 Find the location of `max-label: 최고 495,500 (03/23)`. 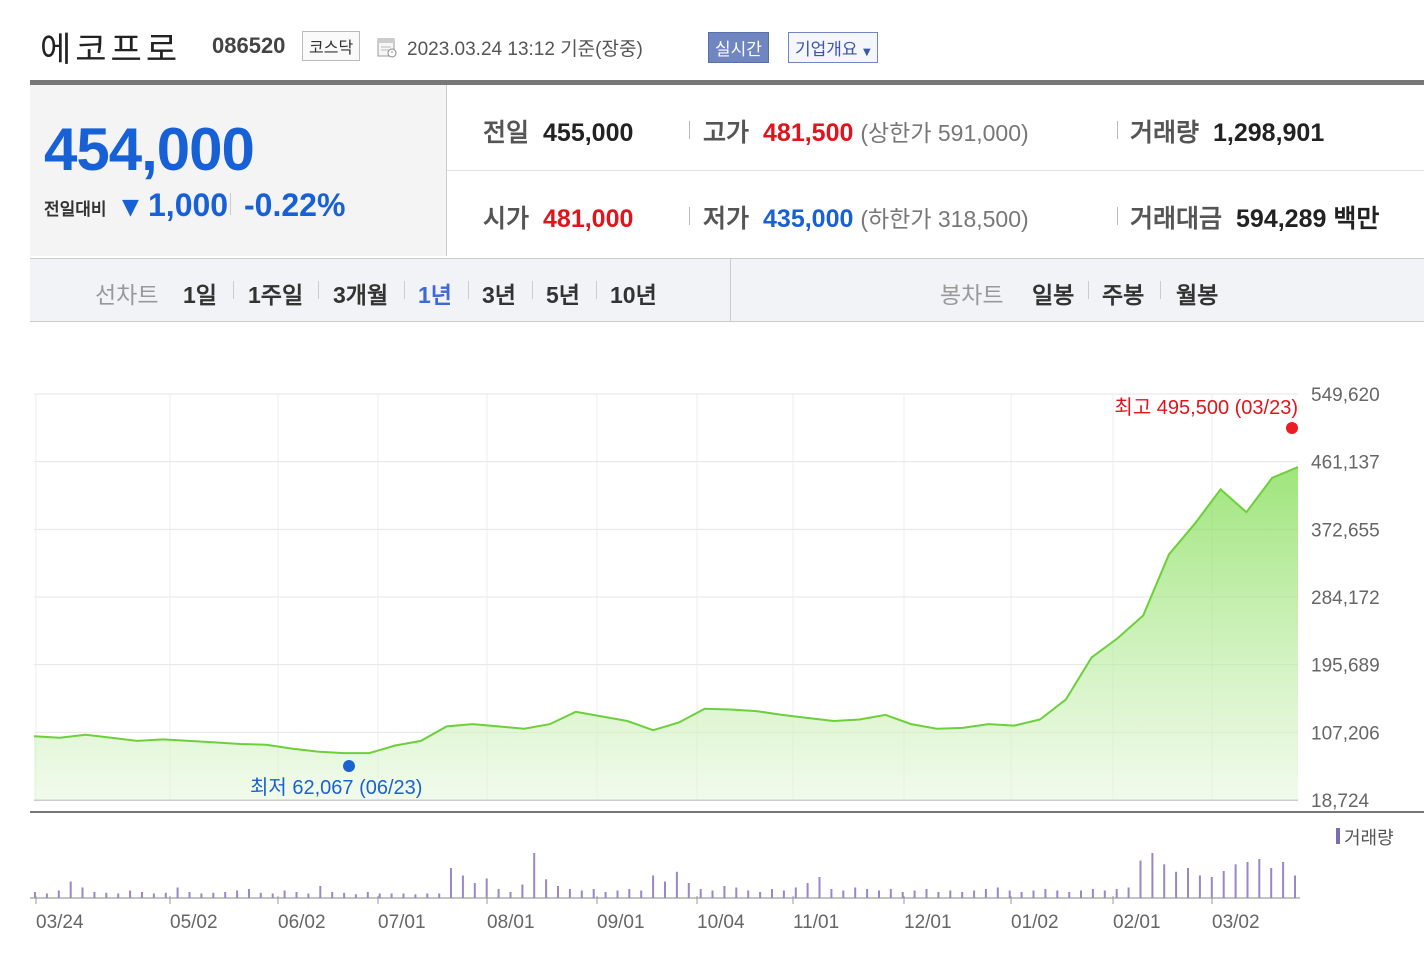

max-label: 최고 495,500 (03/23) is located at coordinates (1206, 407).